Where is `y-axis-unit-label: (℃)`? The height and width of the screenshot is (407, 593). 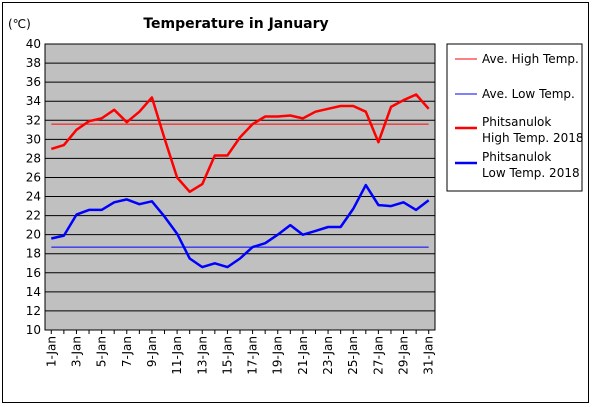 y-axis-unit-label: (℃) is located at coordinates (19, 24).